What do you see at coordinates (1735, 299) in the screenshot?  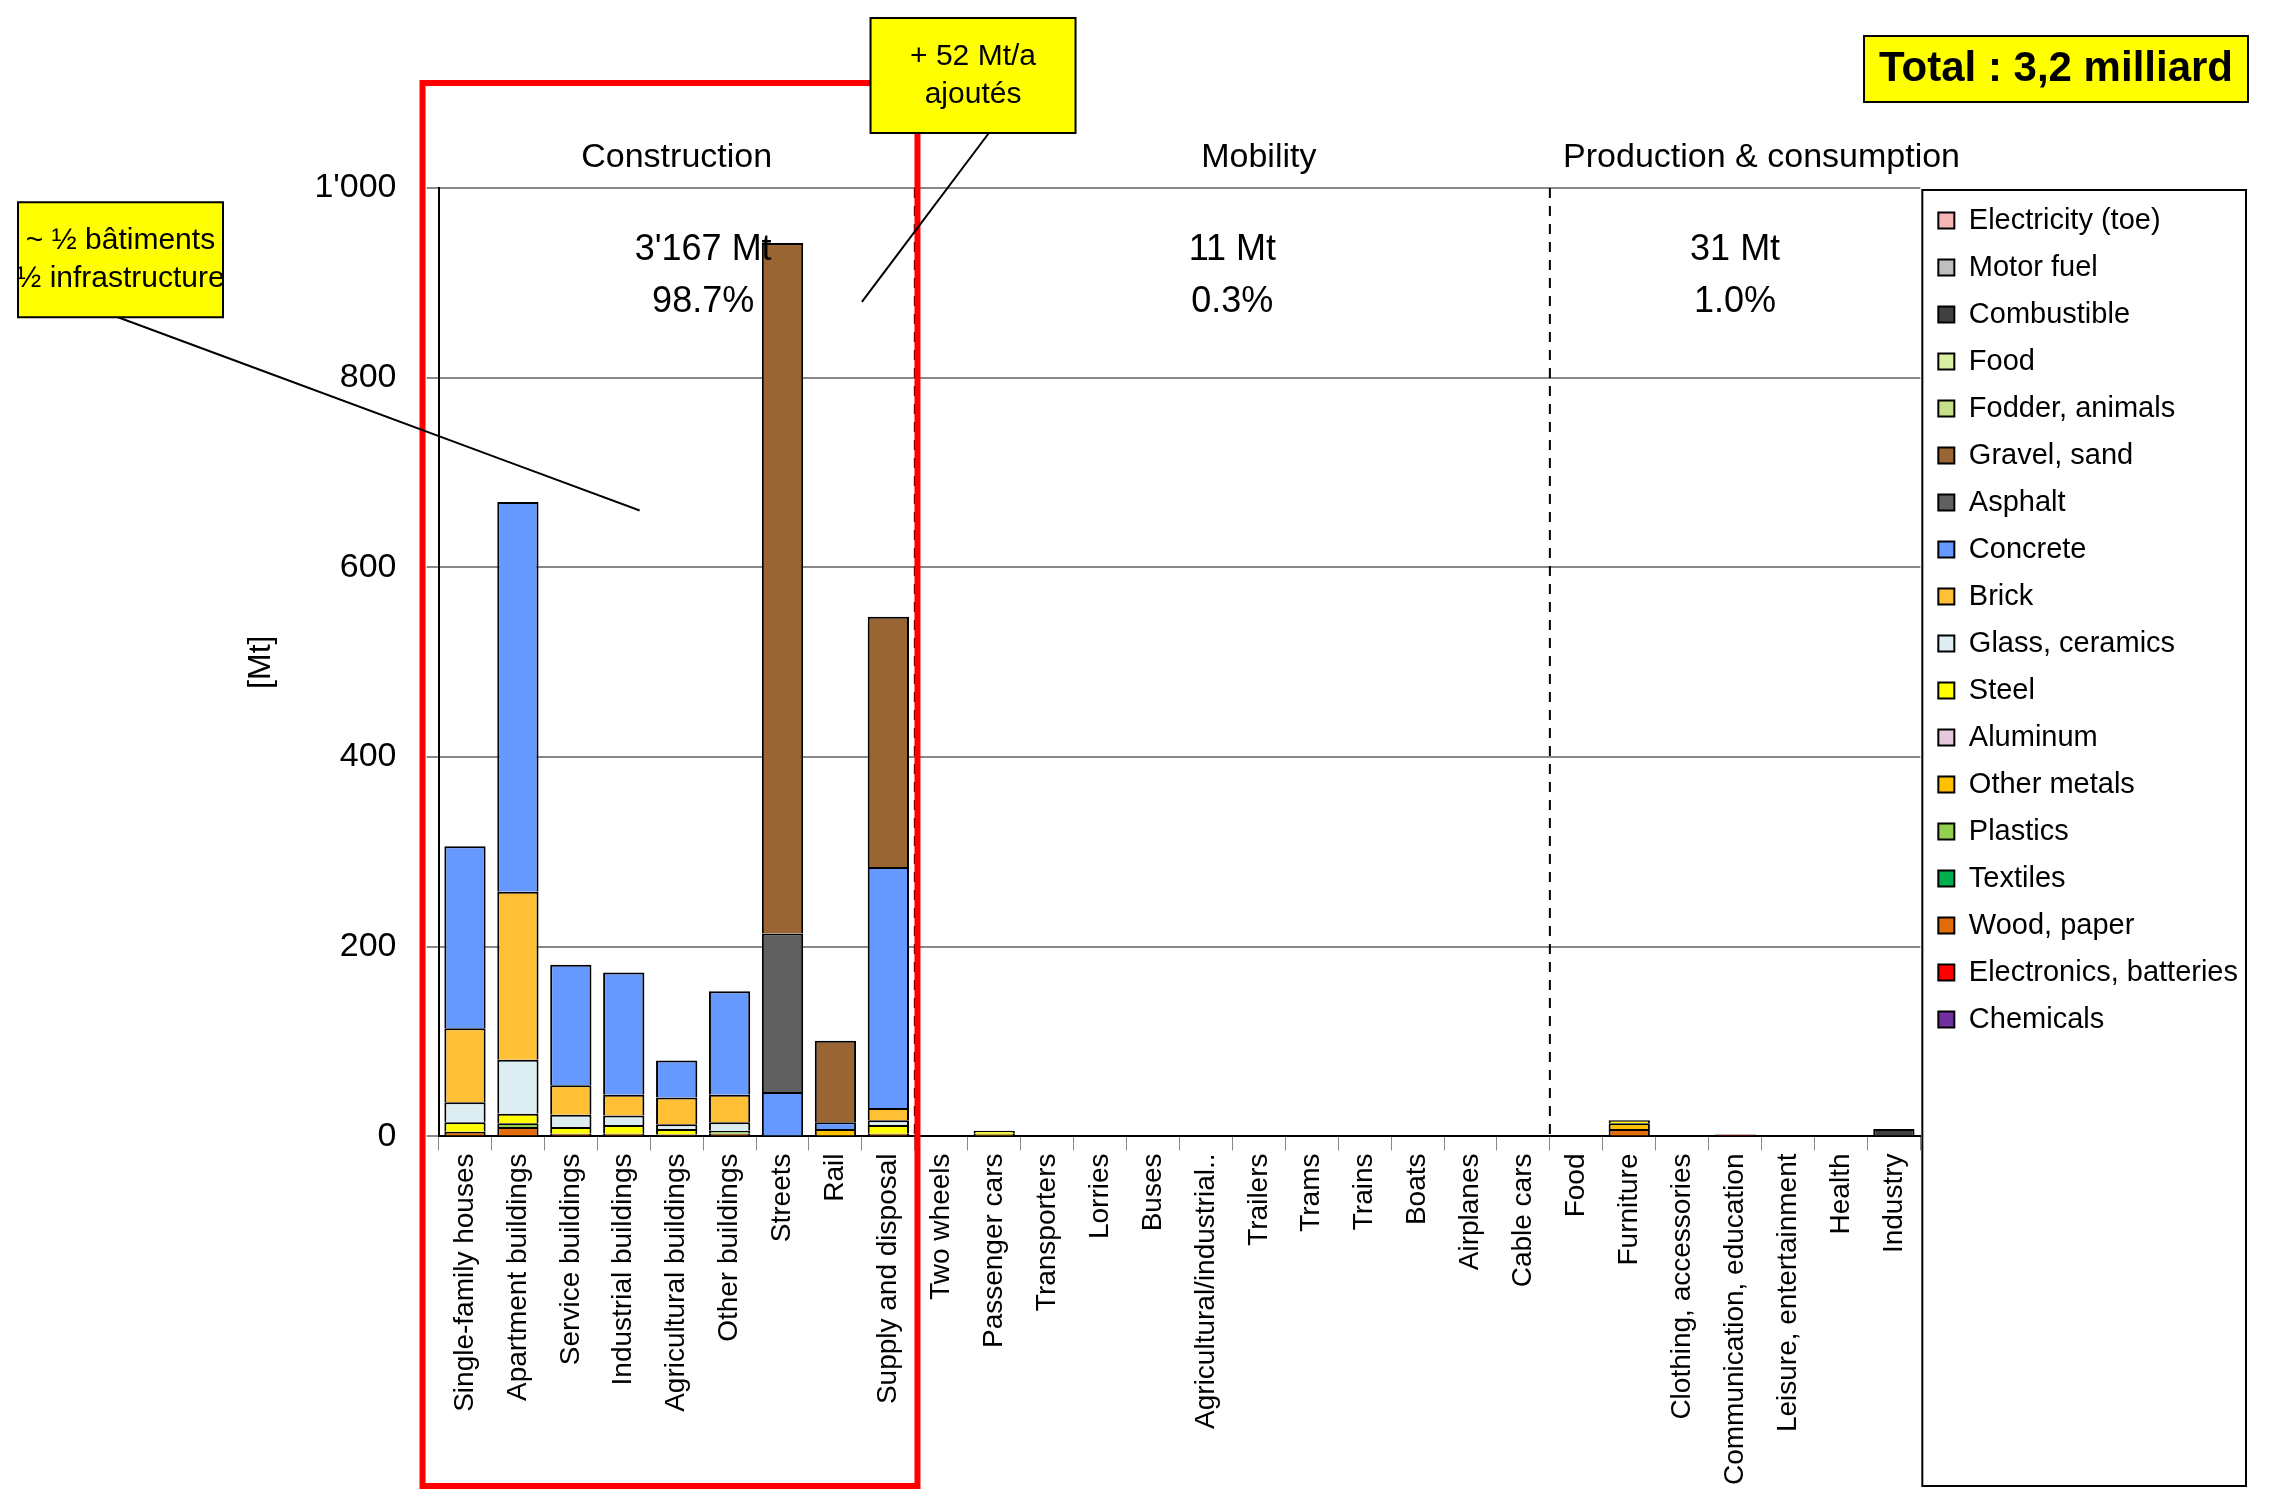 I see `annotation: 1.0%` at bounding box center [1735, 299].